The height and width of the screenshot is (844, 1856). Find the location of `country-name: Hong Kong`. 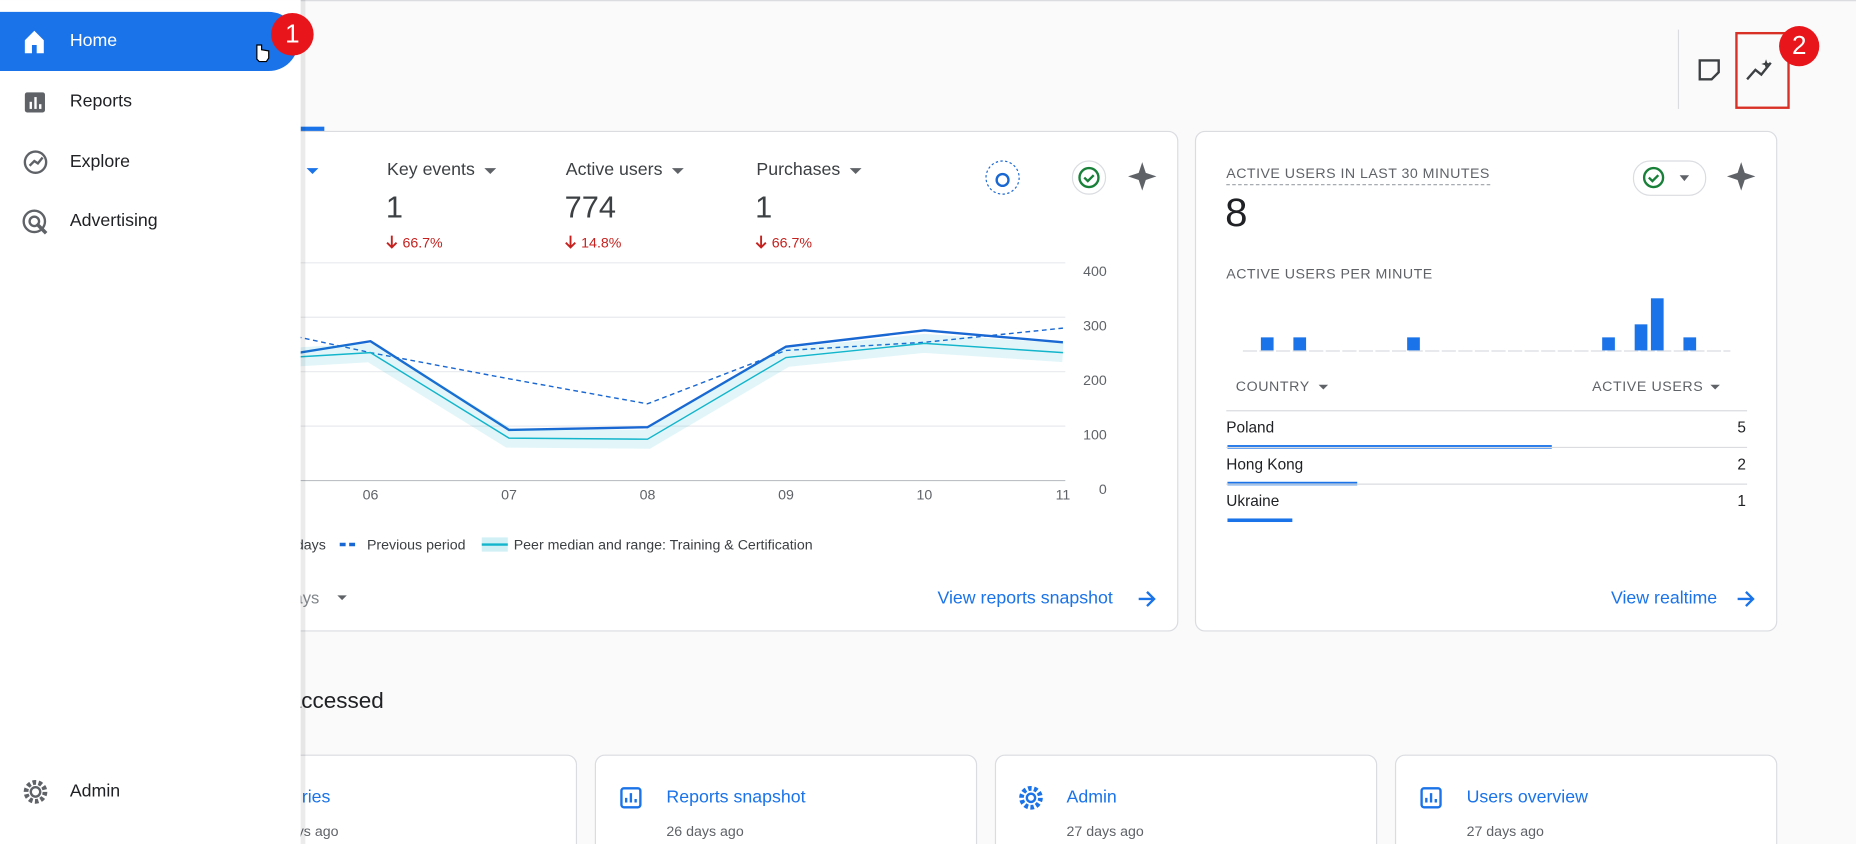

country-name: Hong Kong is located at coordinates (1264, 464).